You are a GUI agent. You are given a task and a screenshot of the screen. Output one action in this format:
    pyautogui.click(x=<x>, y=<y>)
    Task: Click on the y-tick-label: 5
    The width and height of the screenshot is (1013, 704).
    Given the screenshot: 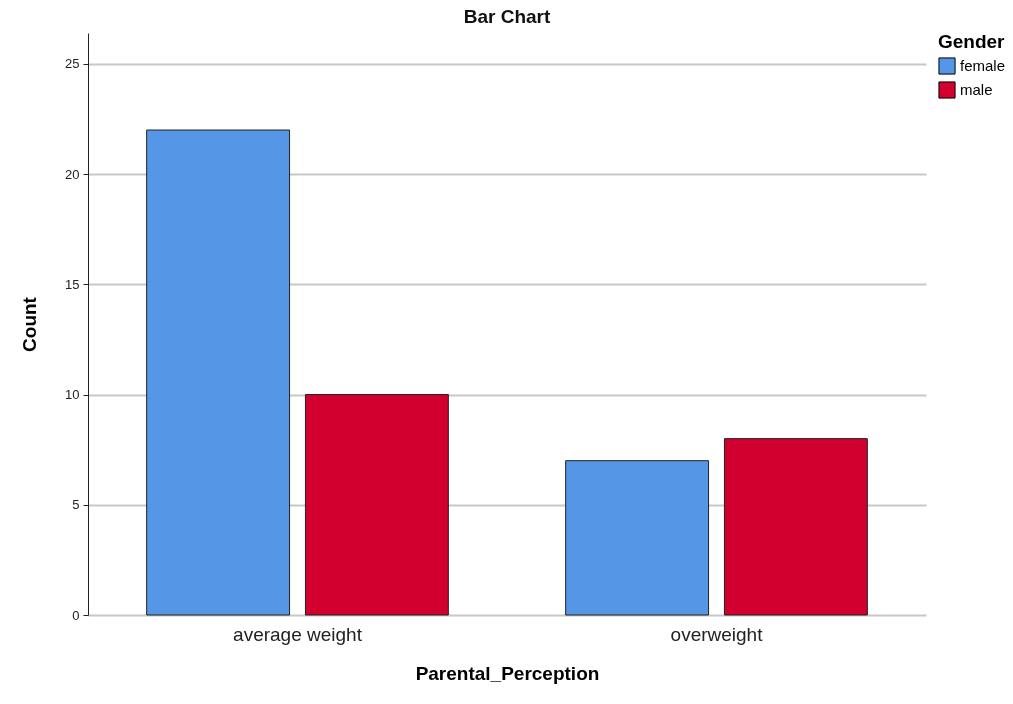 What is the action you would take?
    pyautogui.click(x=76, y=505)
    